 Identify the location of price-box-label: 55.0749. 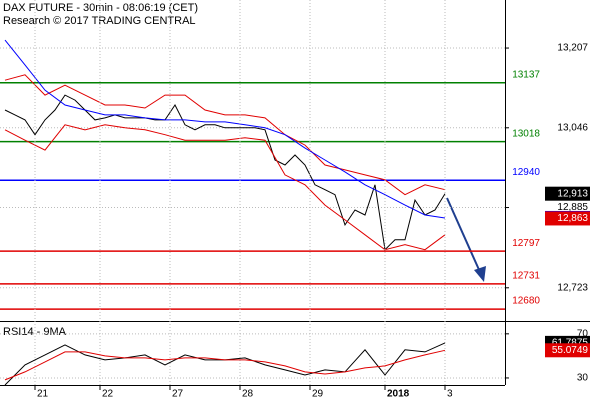
(570, 350).